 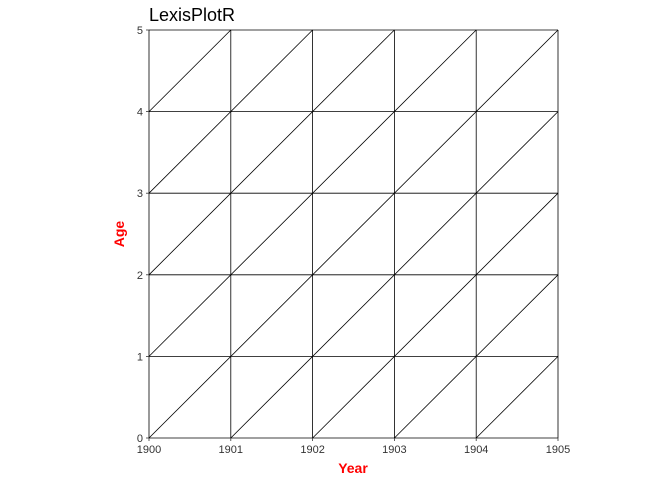 I want to click on x-tick-label: 1903, so click(x=394, y=450).